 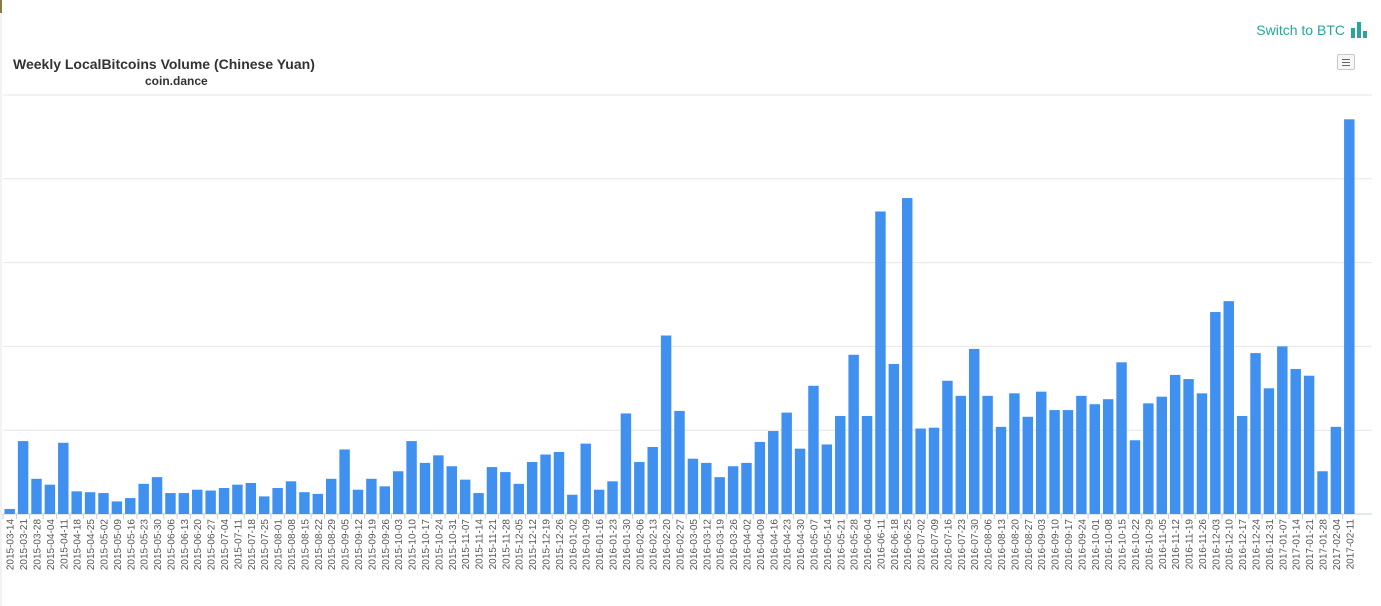 What do you see at coordinates (1346, 62) in the screenshot?
I see `chart-context-menu-button` at bounding box center [1346, 62].